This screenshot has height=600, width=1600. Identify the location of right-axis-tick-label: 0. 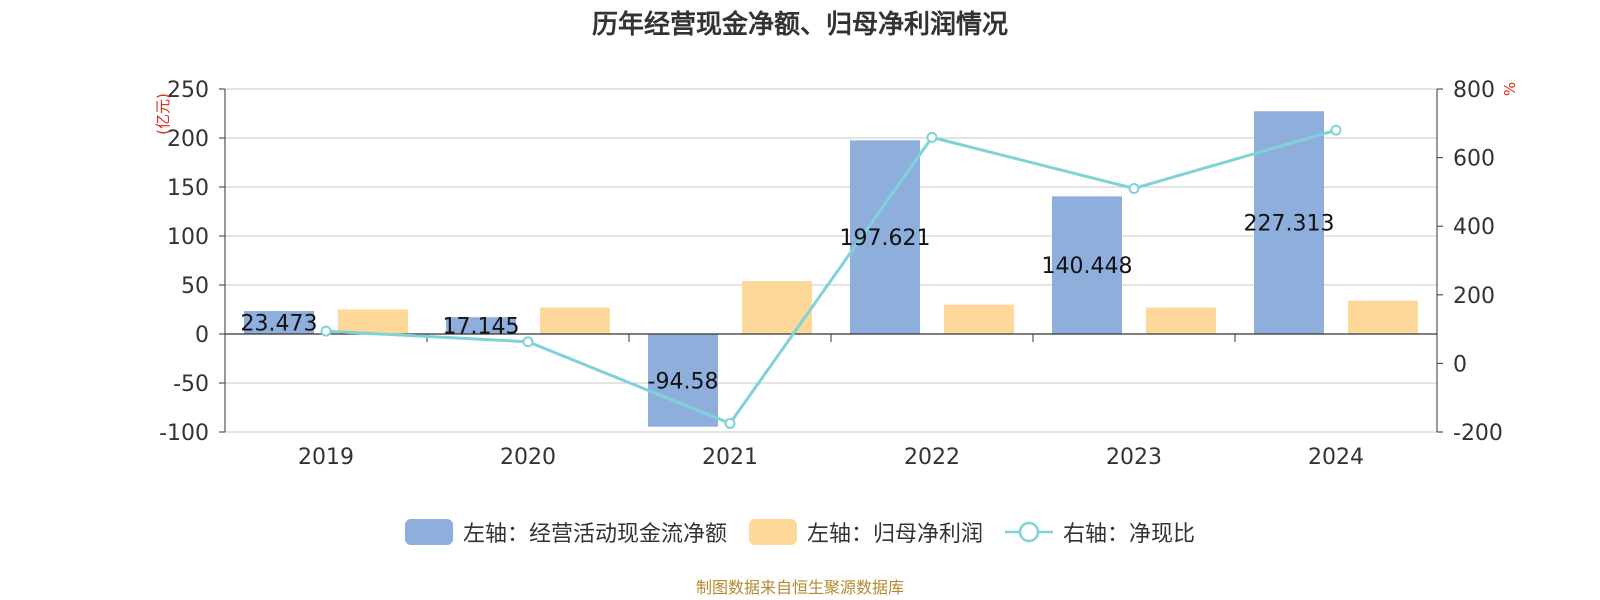
(1460, 364).